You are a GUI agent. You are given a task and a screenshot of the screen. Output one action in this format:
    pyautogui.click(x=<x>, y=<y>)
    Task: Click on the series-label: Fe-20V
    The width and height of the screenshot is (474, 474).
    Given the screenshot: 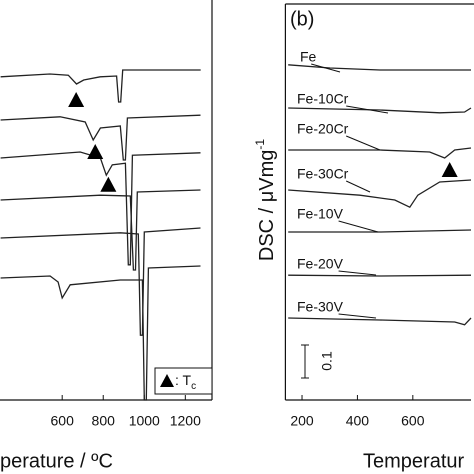 What is the action you would take?
    pyautogui.click(x=320, y=264)
    